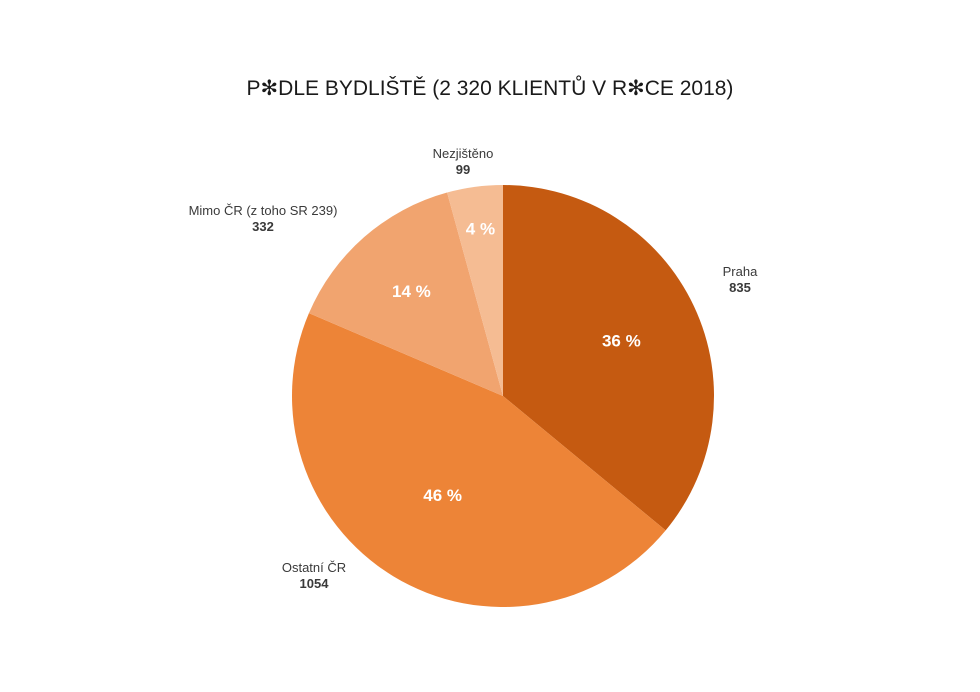  What do you see at coordinates (263, 226) in the screenshot?
I see `slice-value: 332` at bounding box center [263, 226].